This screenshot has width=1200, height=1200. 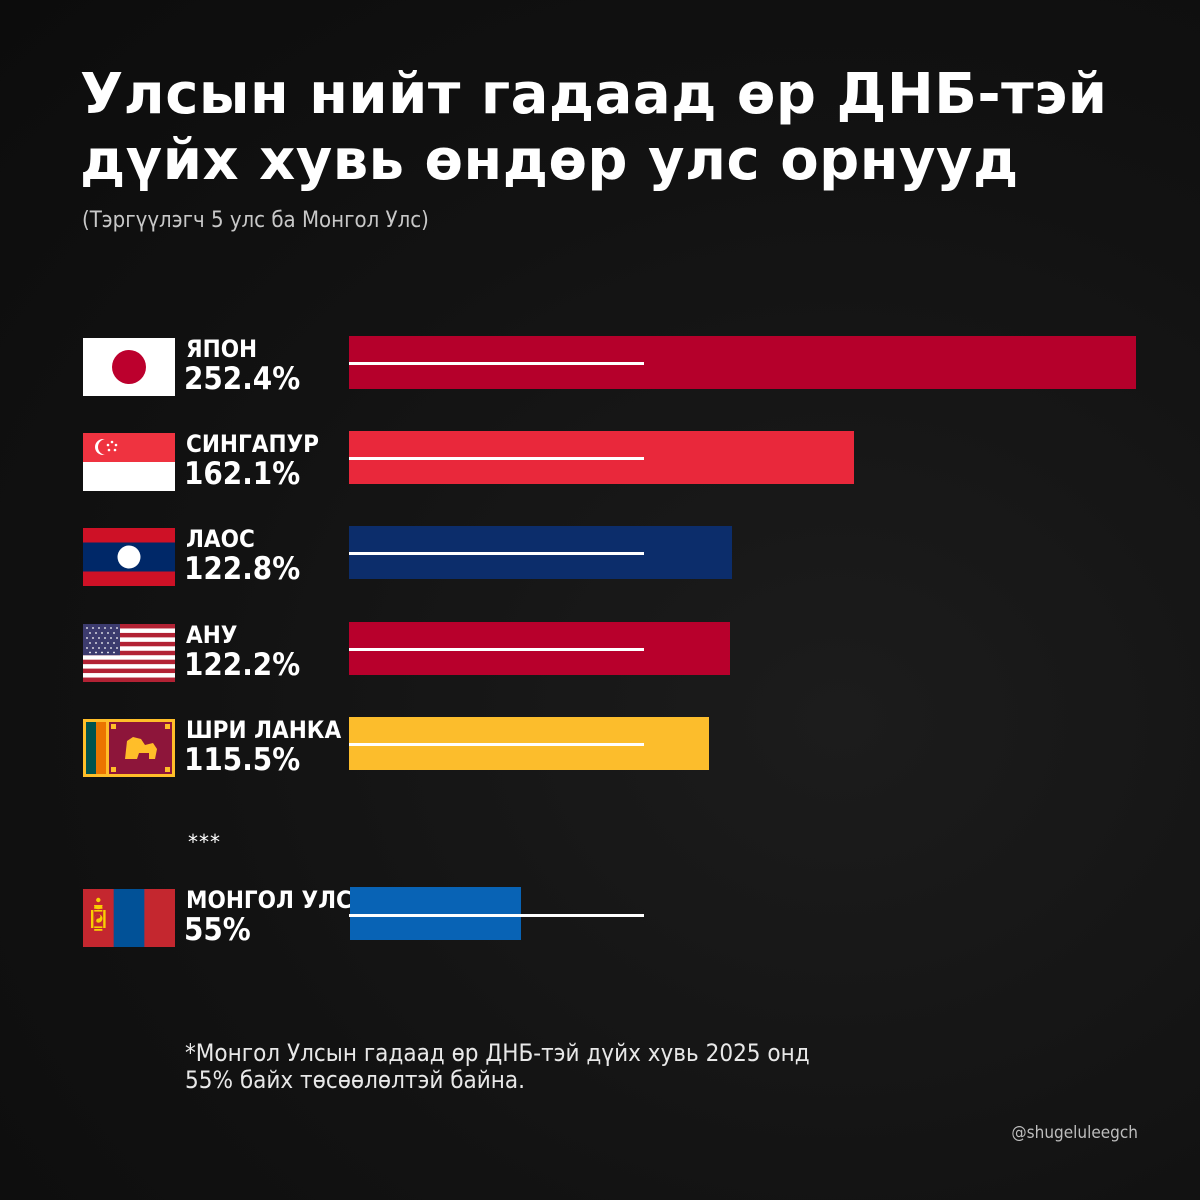 I want to click on country-label: ШРИ ЛАНКА, so click(x=264, y=730).